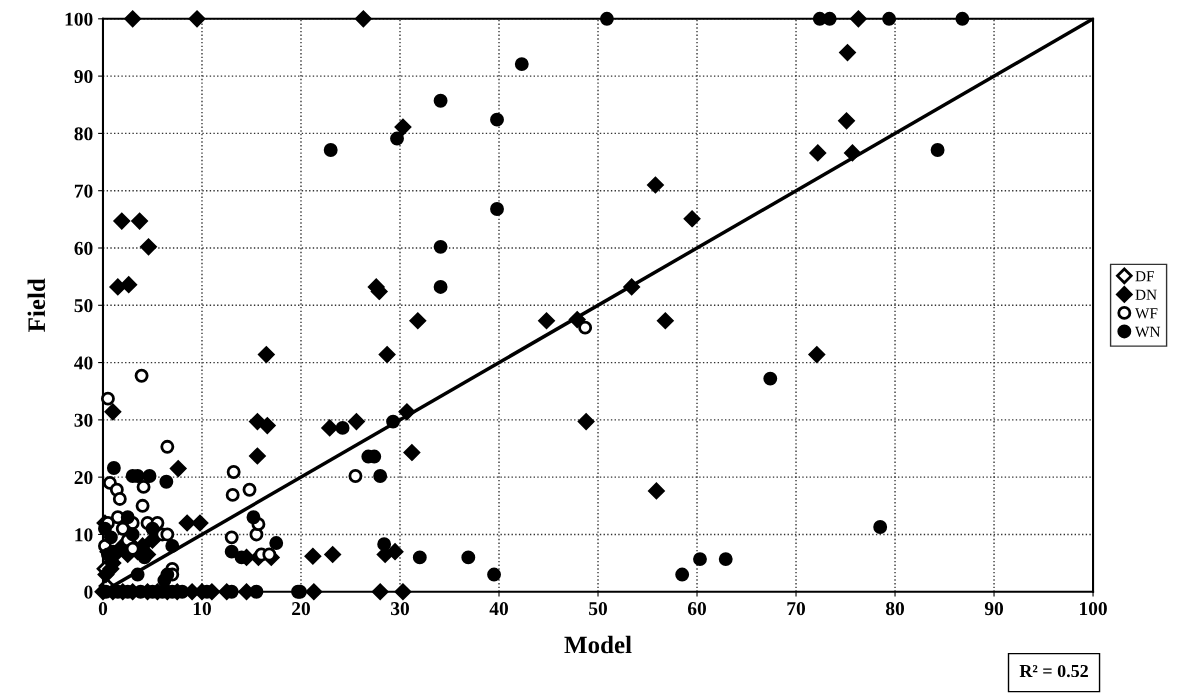 The image size is (1203, 697). What do you see at coordinates (88, 592) in the screenshot?
I see `y-tick-label: 0` at bounding box center [88, 592].